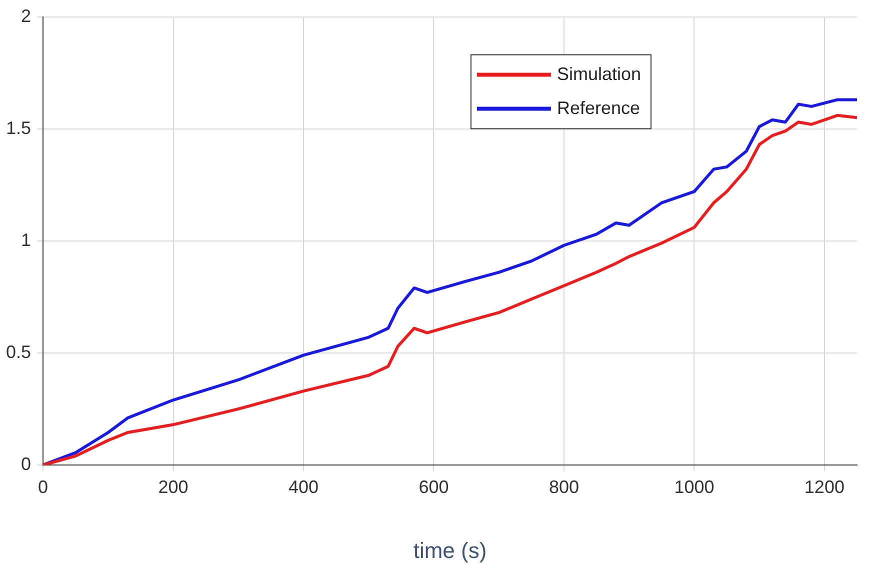  What do you see at coordinates (26, 240) in the screenshot?
I see `y-tick-label: 1` at bounding box center [26, 240].